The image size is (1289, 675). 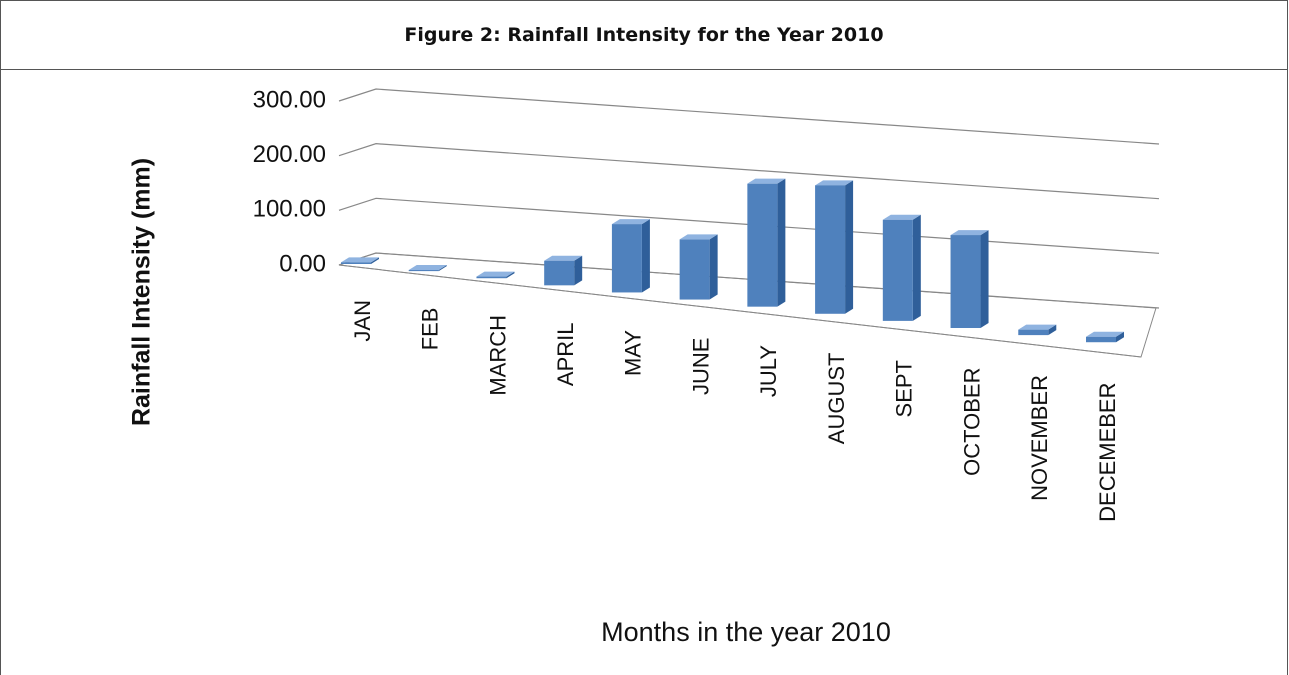 What do you see at coordinates (289, 99) in the screenshot?
I see `y-tick-label: 300.00` at bounding box center [289, 99].